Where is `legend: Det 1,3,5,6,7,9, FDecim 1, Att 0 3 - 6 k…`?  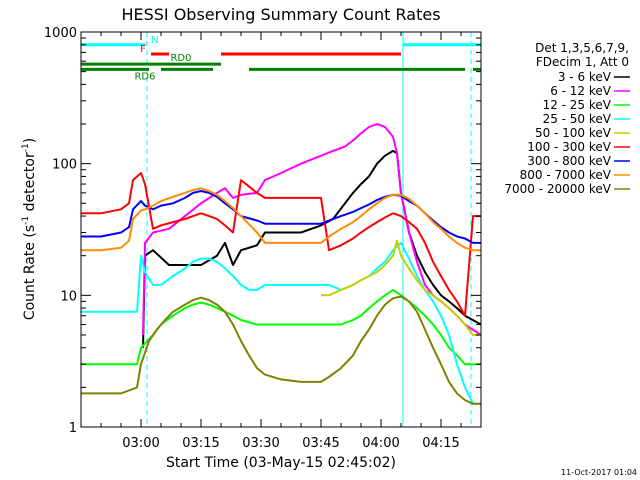
legend: Det 1,3,5,6,7,9, FDecim 1, Att 0 3 - 6 k… is located at coordinates (567, 118).